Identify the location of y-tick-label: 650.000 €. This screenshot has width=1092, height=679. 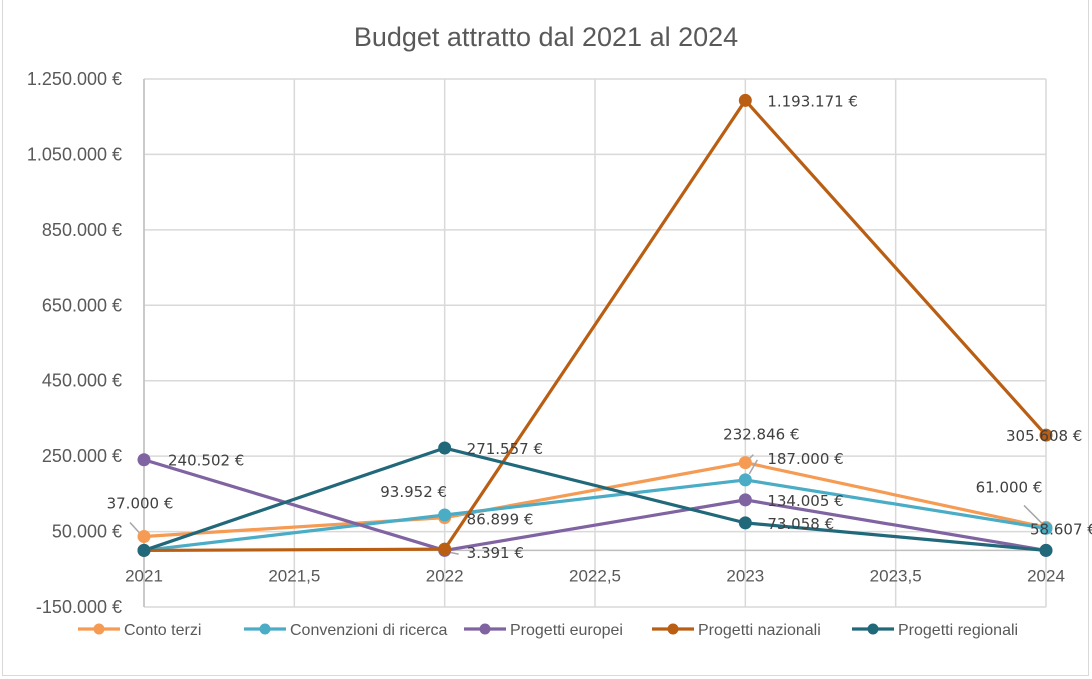
(82, 305).